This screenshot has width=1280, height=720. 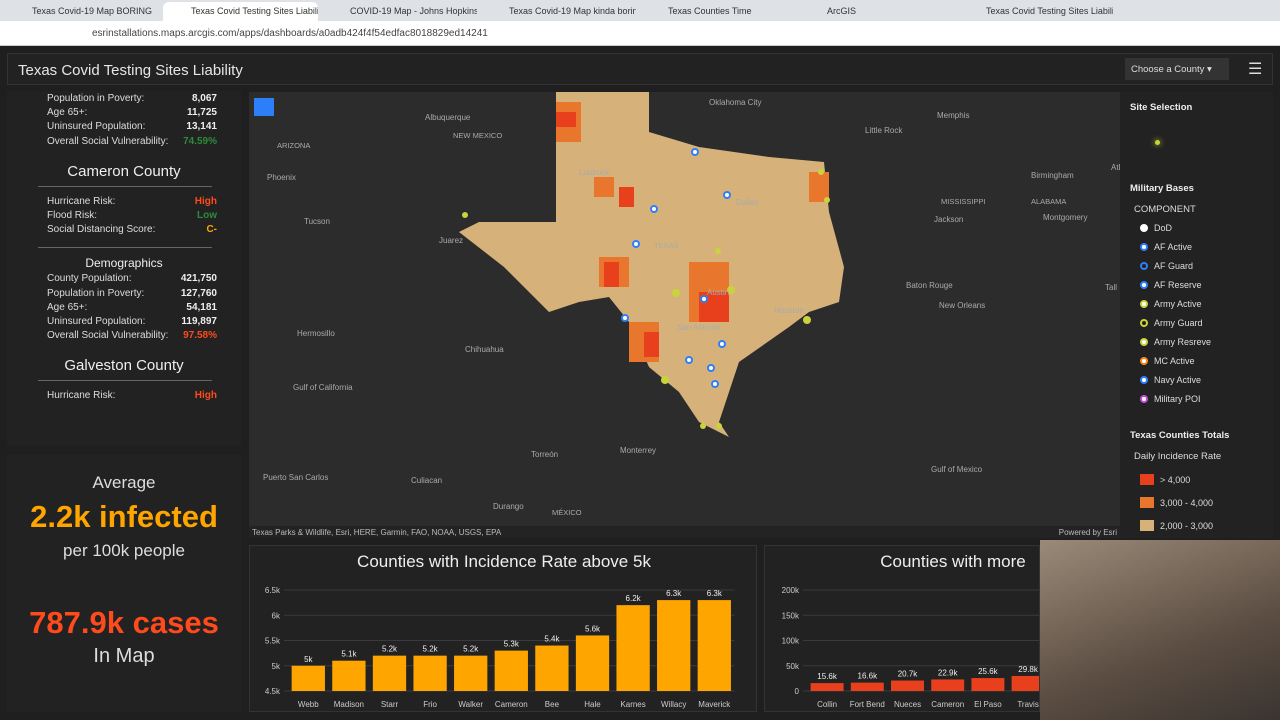 I want to click on place-label: Lubbock, so click(x=594, y=172).